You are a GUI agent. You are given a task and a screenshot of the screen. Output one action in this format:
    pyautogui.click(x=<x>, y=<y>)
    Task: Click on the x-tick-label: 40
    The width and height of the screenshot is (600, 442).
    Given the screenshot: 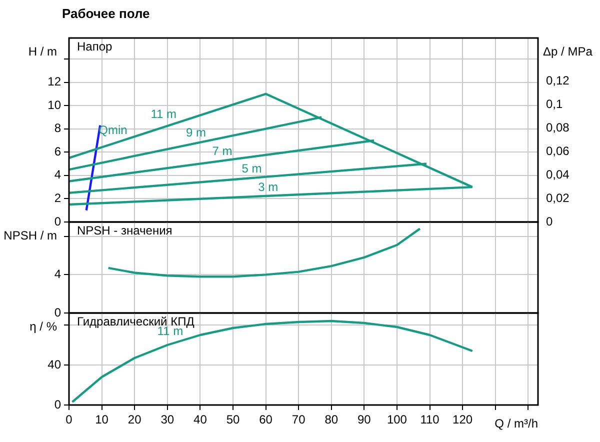 What is the action you would take?
    pyautogui.click(x=201, y=419)
    